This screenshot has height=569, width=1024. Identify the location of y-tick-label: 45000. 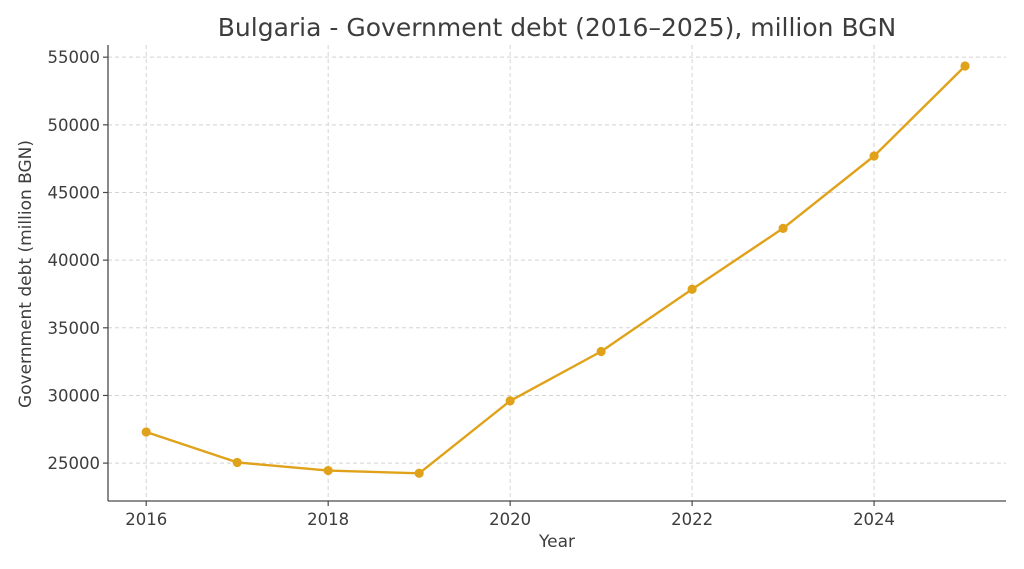
(74, 192).